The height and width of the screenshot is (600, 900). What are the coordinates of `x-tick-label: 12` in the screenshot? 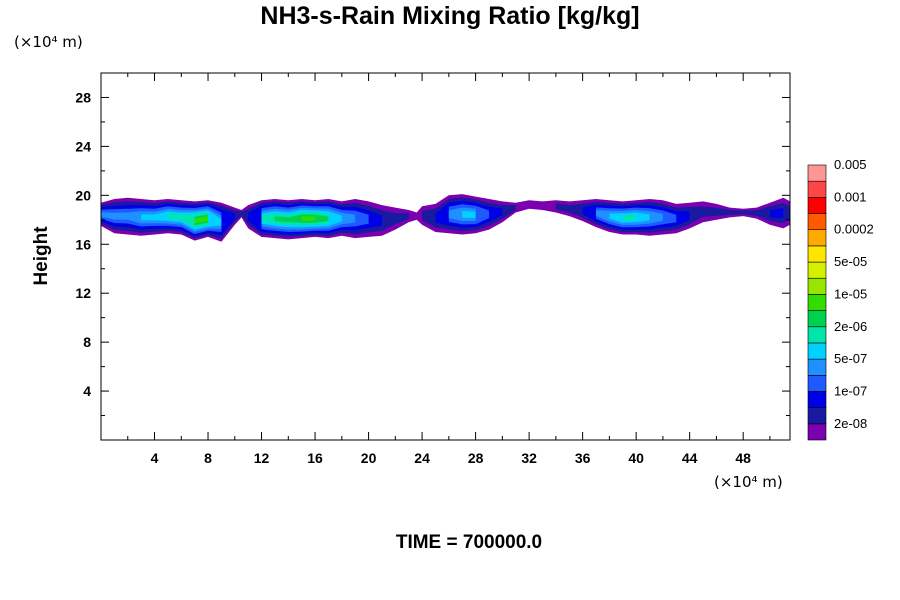 It's located at (262, 458).